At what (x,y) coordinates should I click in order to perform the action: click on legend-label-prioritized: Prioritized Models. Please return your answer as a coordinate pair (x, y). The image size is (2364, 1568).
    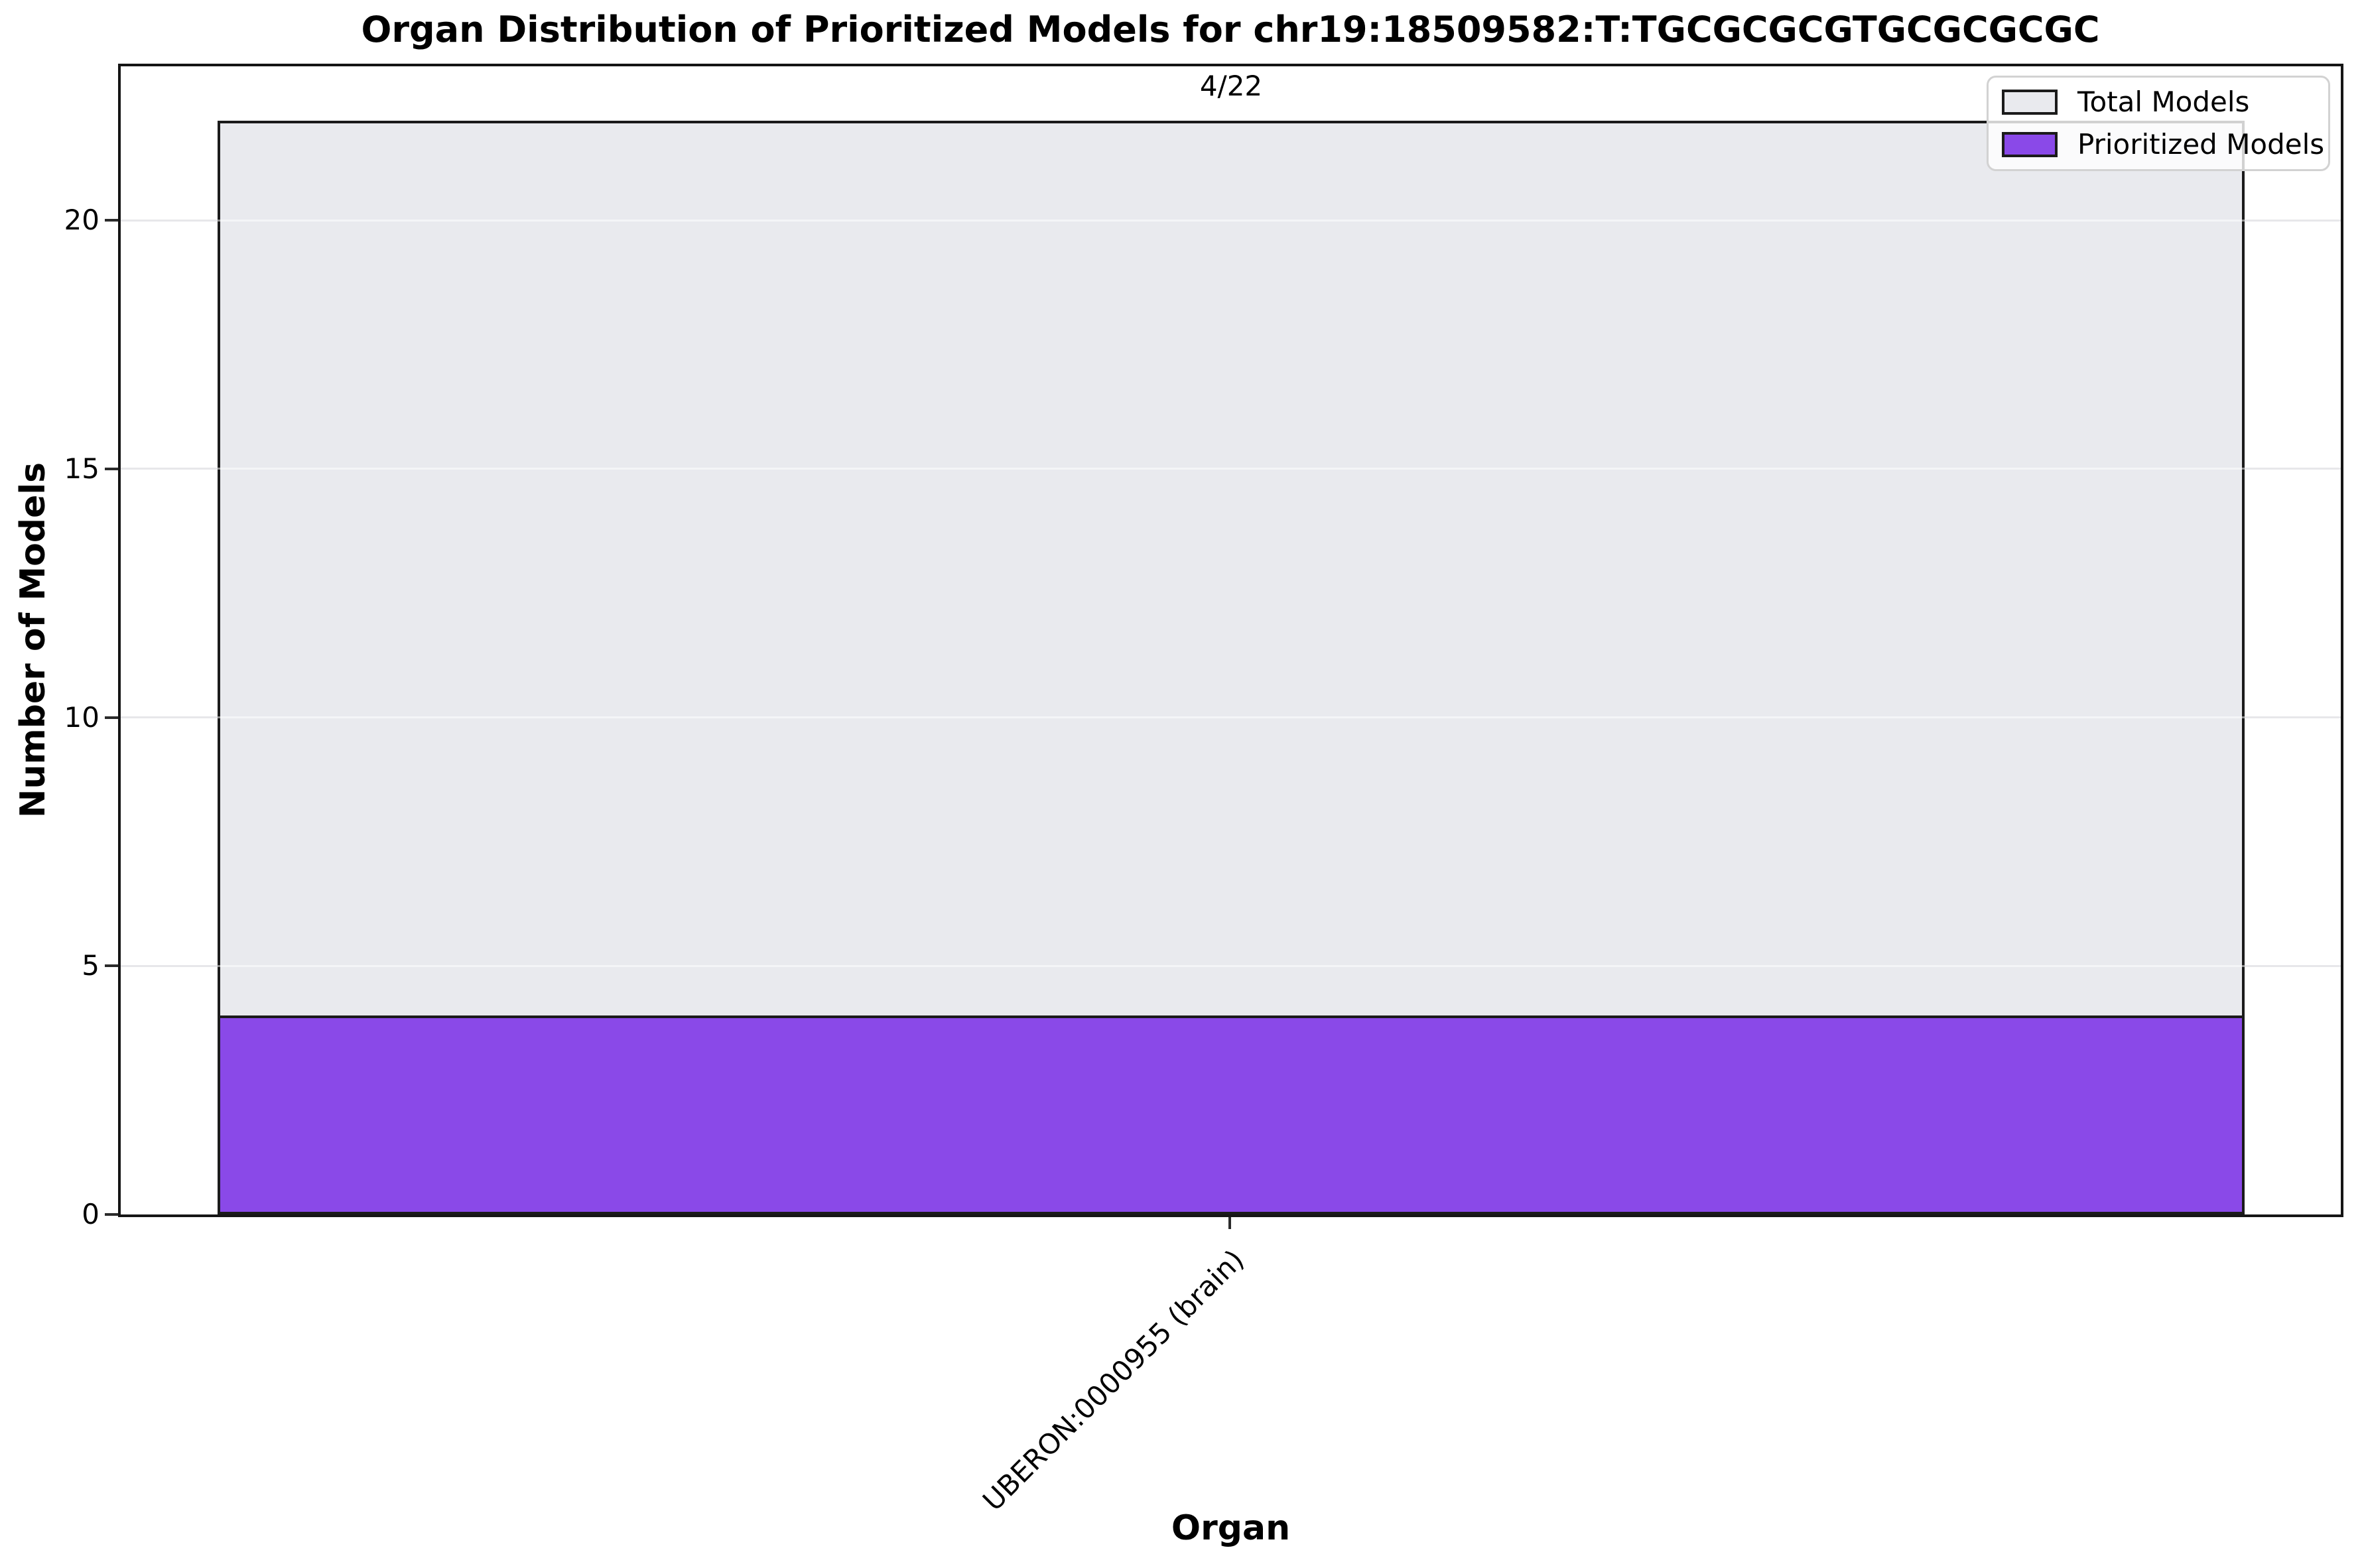
    Looking at the image, I should click on (2201, 145).